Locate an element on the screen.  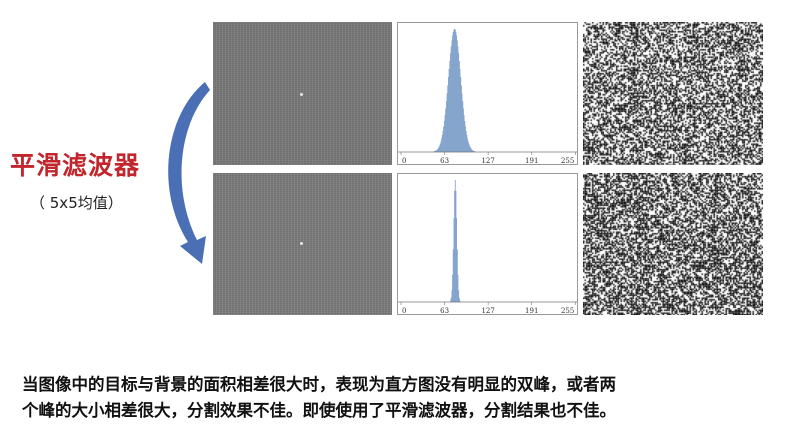
section-subtitle: （ 5x5均值） is located at coordinates (76, 203).